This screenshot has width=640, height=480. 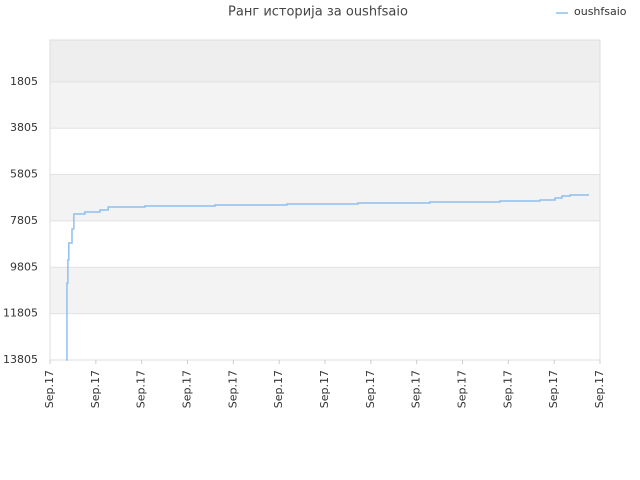 I want to click on y-tick-label: 5805, so click(x=24, y=174).